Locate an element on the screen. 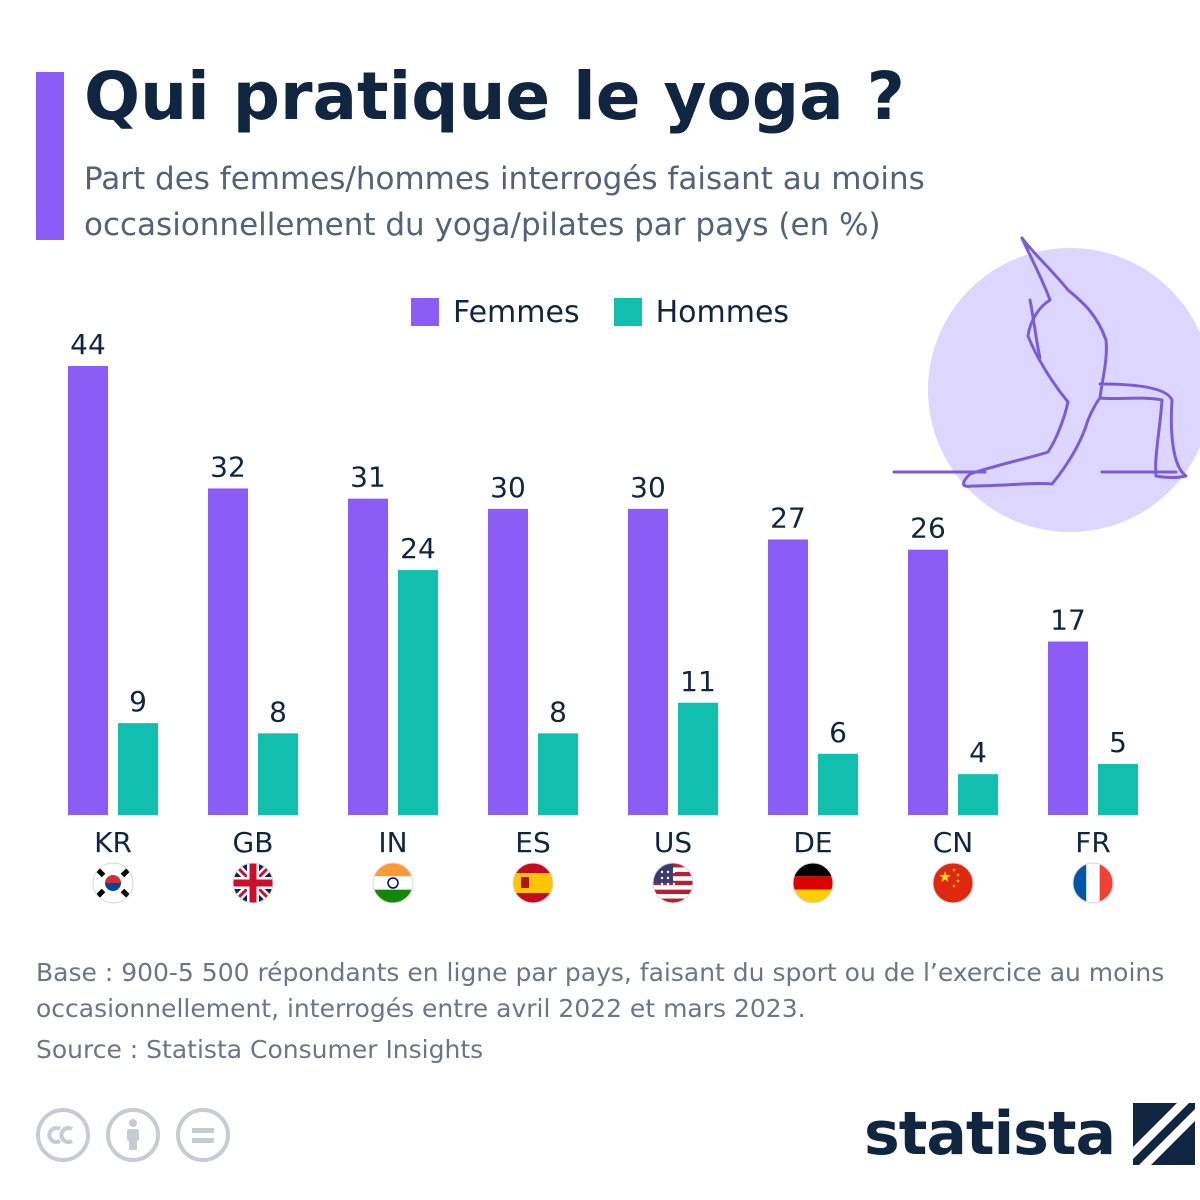 Image resolution: width=1200 pixels, height=1200 pixels. data-label-hommes-de: 6 is located at coordinates (838, 732).